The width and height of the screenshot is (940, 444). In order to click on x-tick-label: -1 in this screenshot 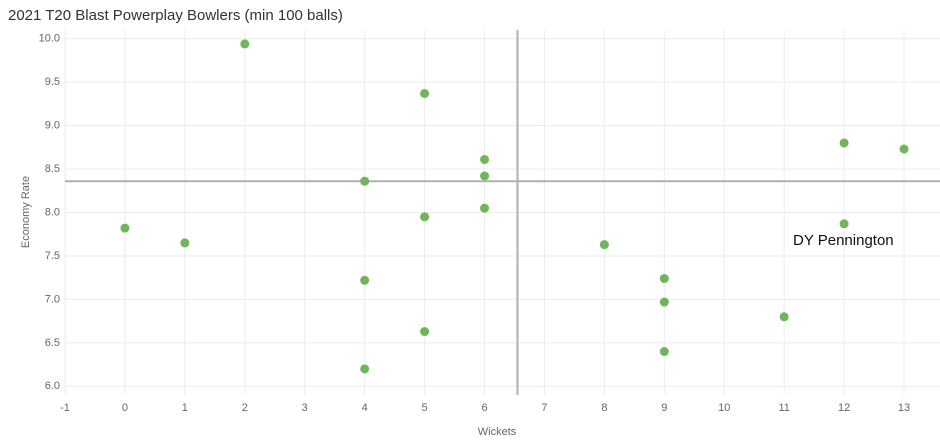, I will do `click(65, 408)`.